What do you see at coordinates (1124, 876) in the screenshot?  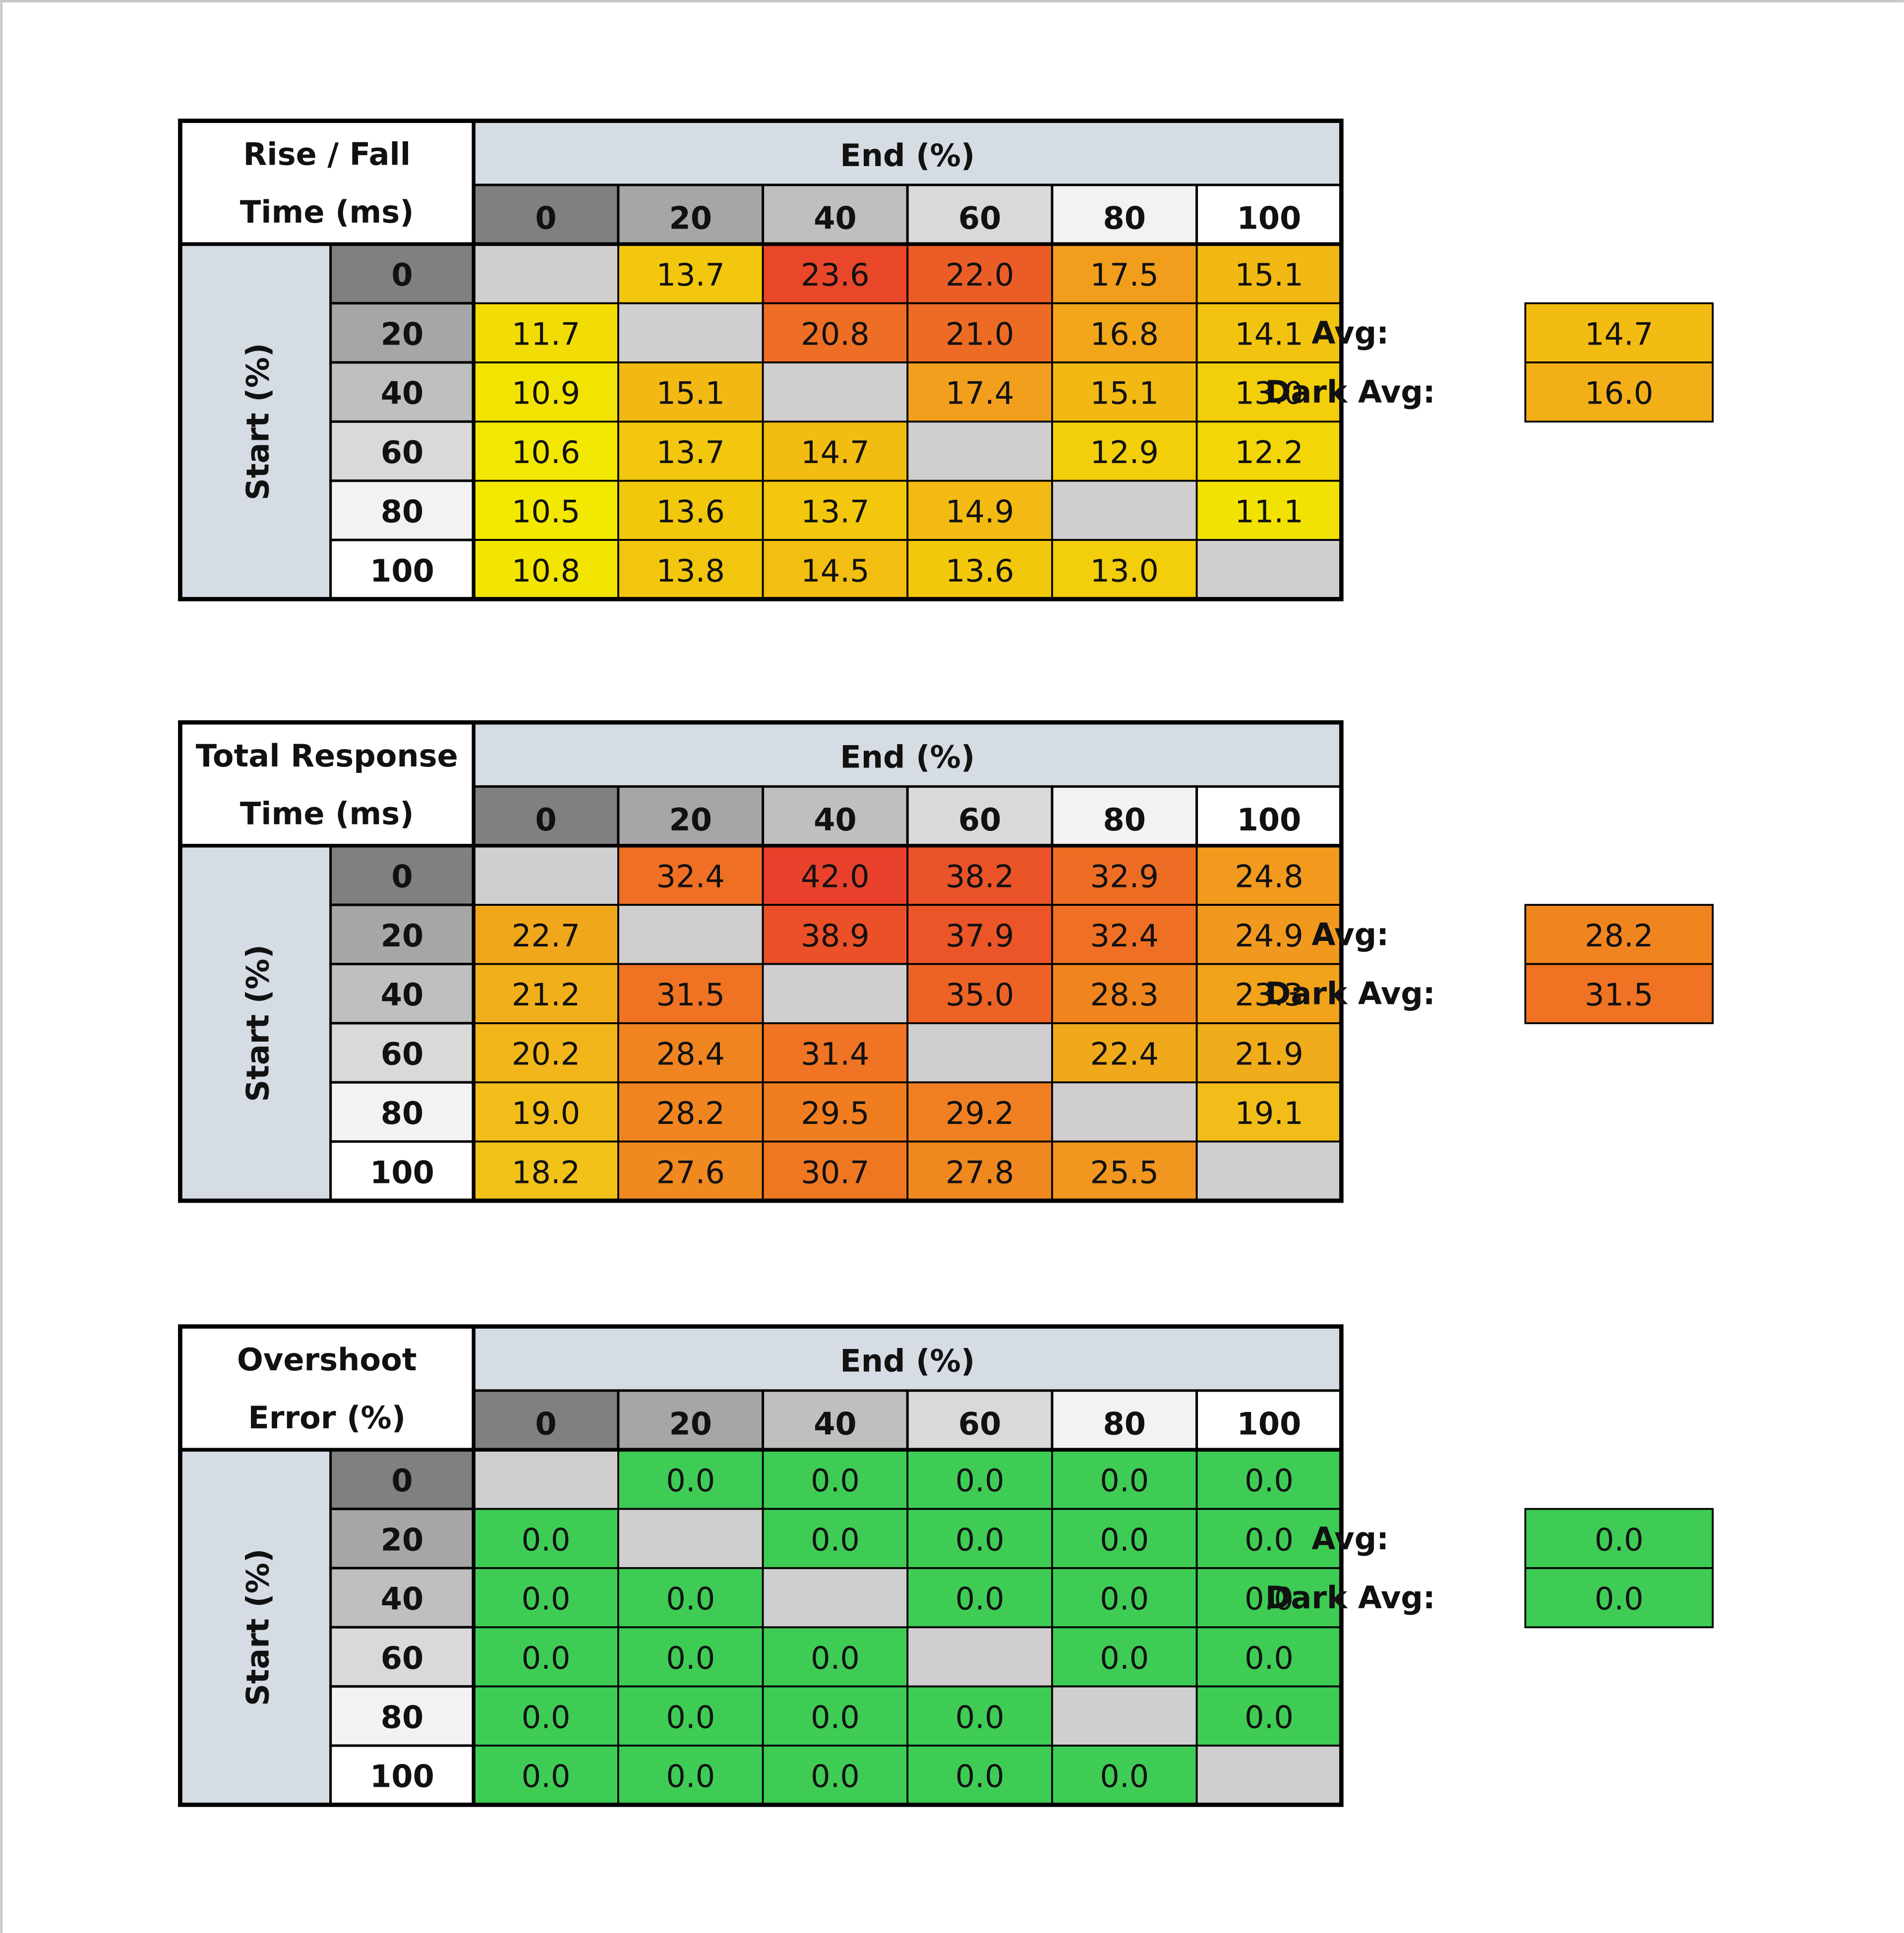 I see `cell-value: 32.9` at bounding box center [1124, 876].